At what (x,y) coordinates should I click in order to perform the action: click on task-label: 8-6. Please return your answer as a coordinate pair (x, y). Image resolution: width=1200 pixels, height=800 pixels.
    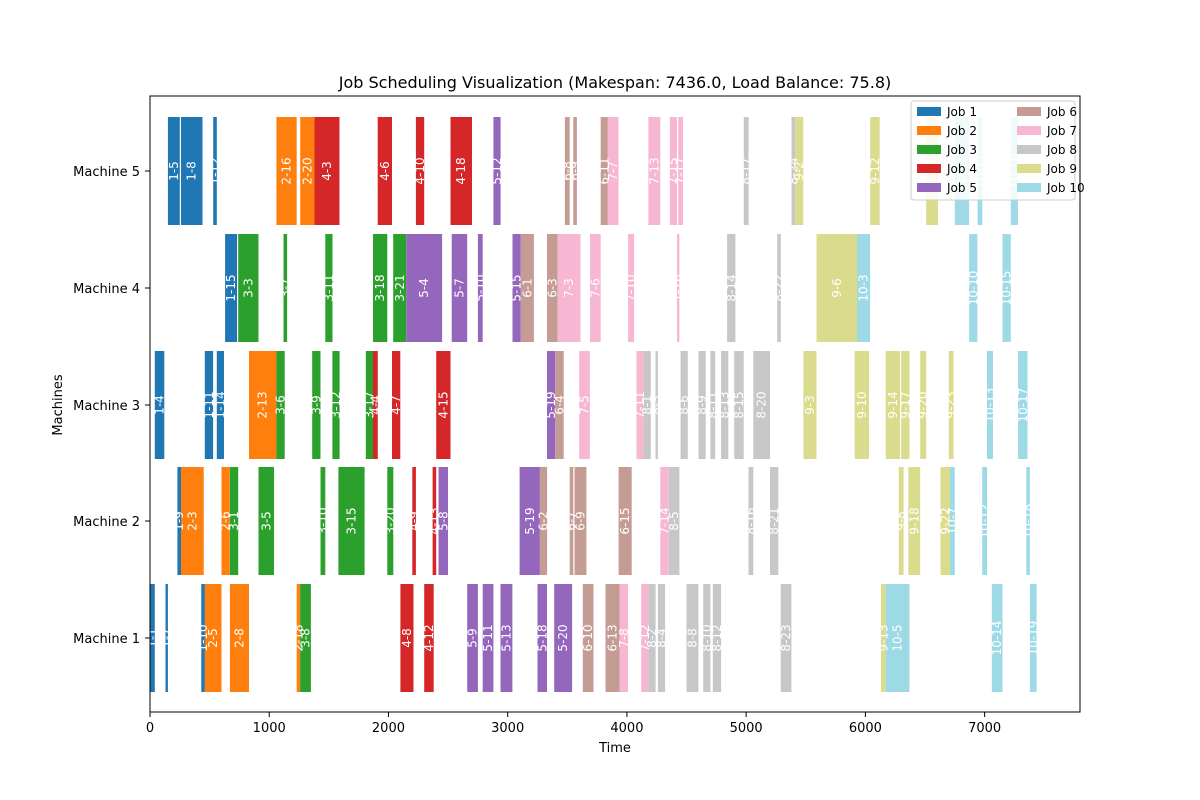
    Looking at the image, I should click on (684, 405).